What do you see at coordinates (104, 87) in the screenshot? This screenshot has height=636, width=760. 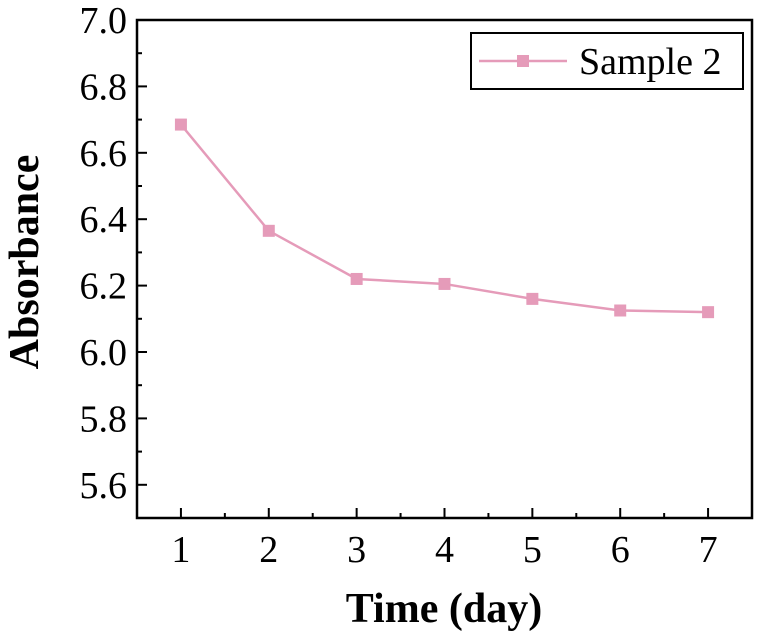 I see `y-tick-label: 6.8` at bounding box center [104, 87].